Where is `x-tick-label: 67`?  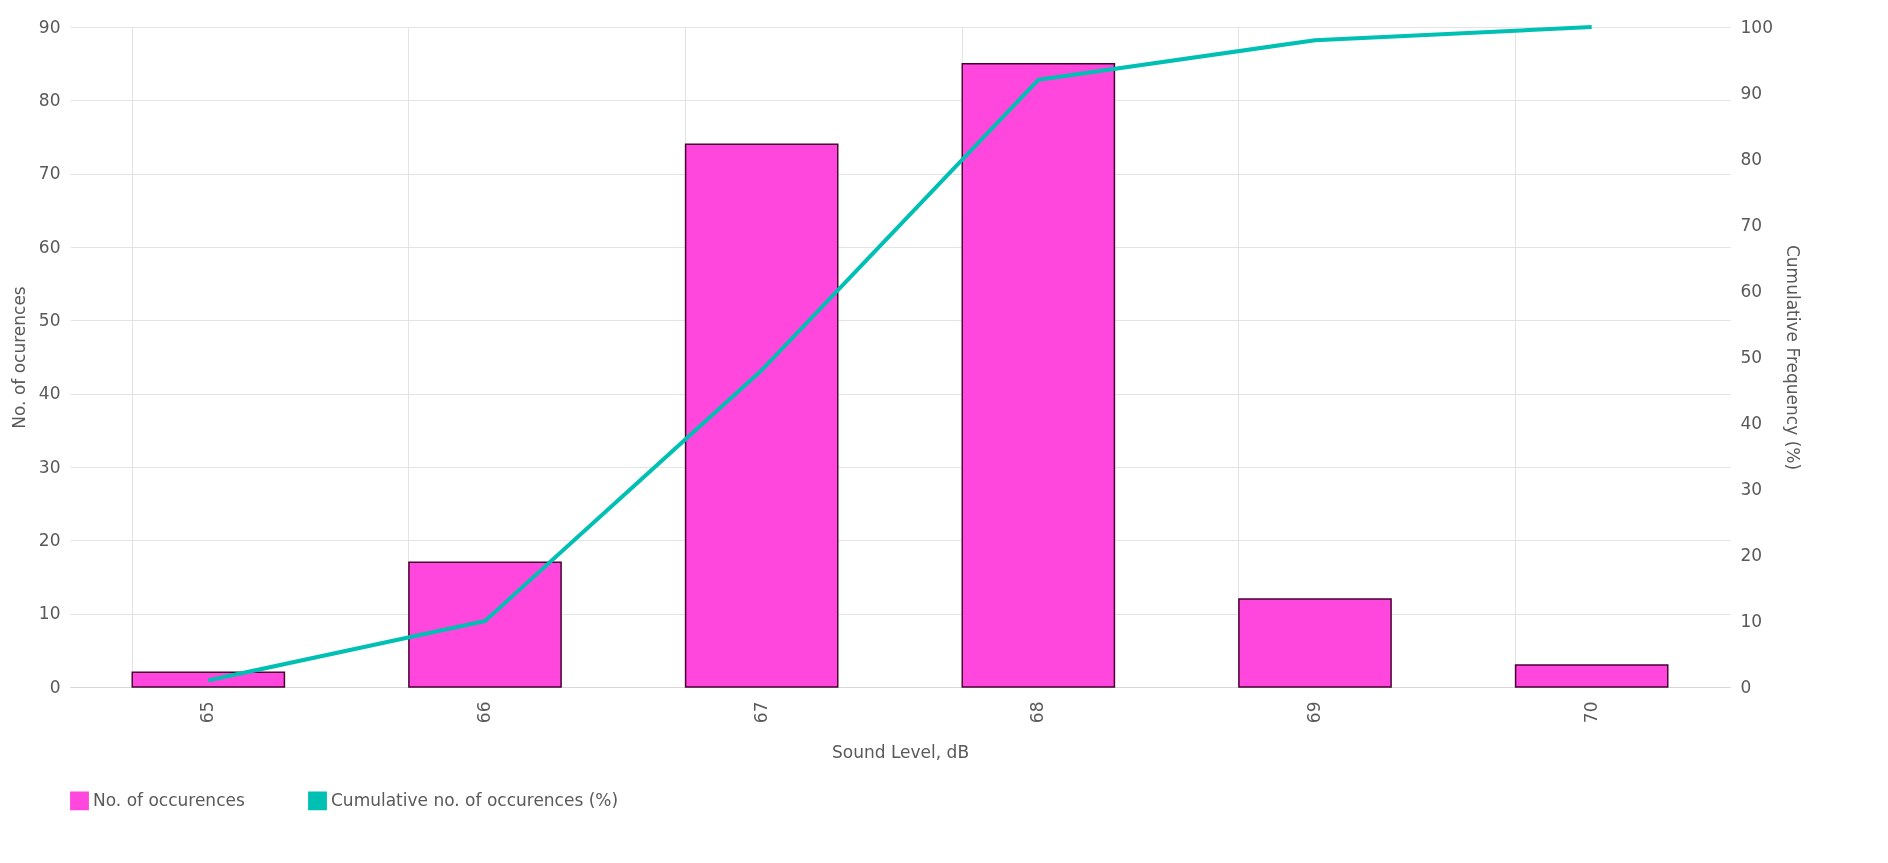 x-tick-label: 67 is located at coordinates (760, 712).